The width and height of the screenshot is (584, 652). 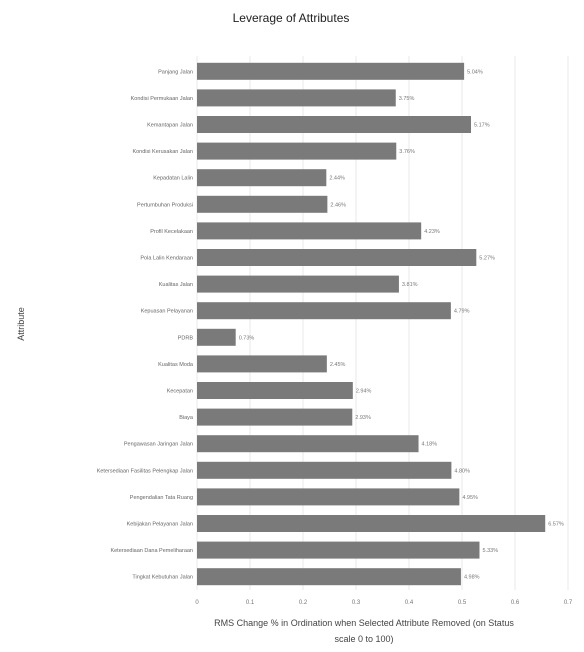 I want to click on category-label: Biaya, so click(x=186, y=418).